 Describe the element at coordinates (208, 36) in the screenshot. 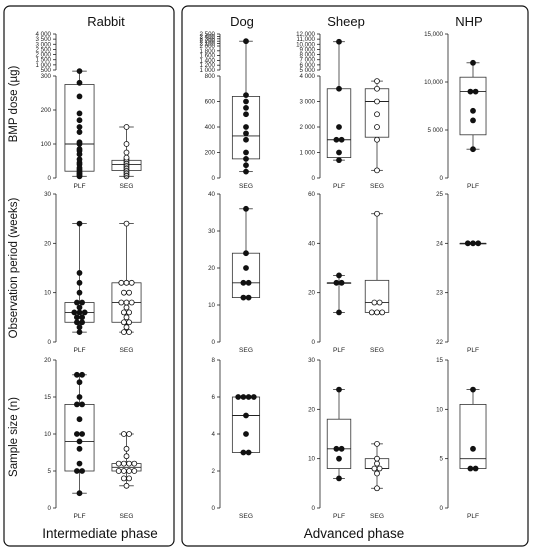

I see `y-tick-label: 2 400` at that location.